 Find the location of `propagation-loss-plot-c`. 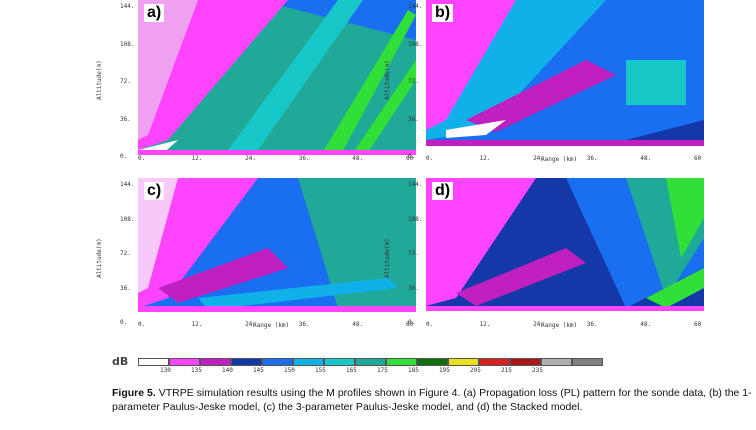

propagation-loss-plot-c is located at coordinates (277, 253).